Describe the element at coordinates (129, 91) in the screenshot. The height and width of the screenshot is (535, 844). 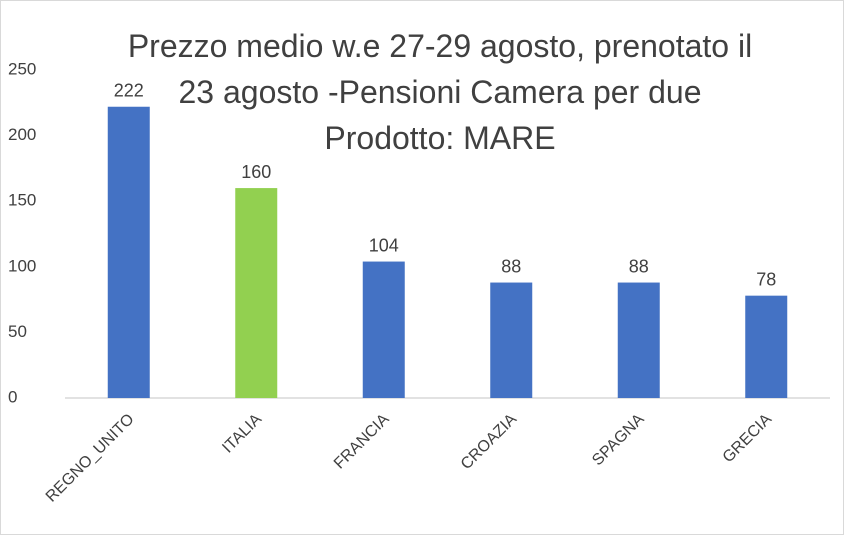
I see `data-label: 222` at that location.